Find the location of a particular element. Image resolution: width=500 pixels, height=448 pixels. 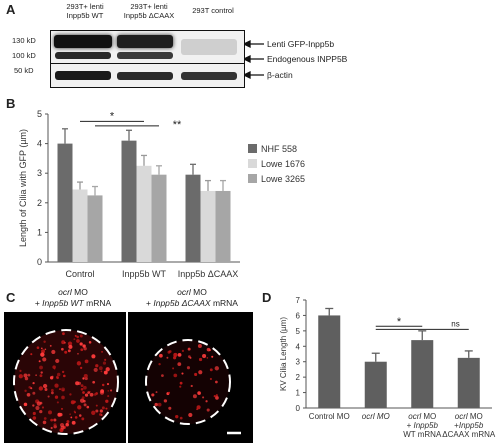

chart-d-sig-star: * is located at coordinates (399, 322).